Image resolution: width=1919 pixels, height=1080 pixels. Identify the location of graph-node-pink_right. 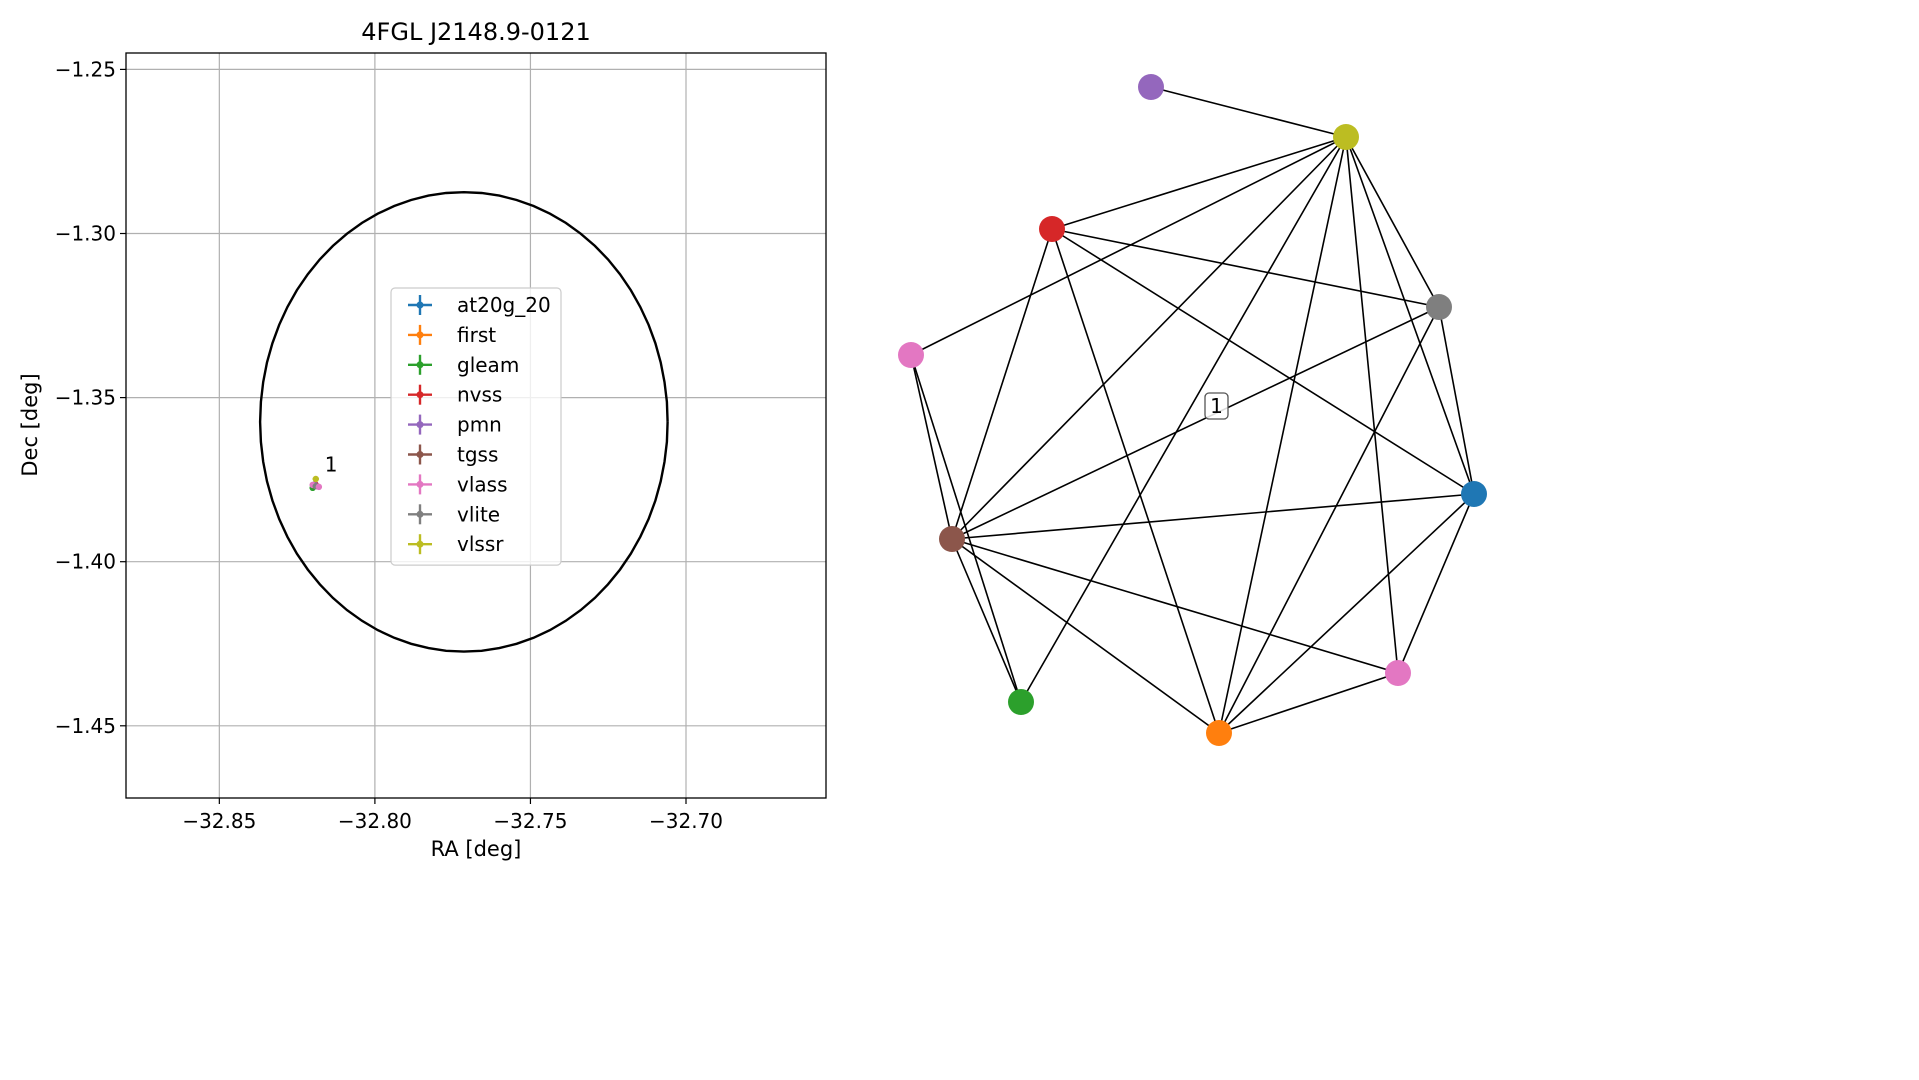
(1398, 673).